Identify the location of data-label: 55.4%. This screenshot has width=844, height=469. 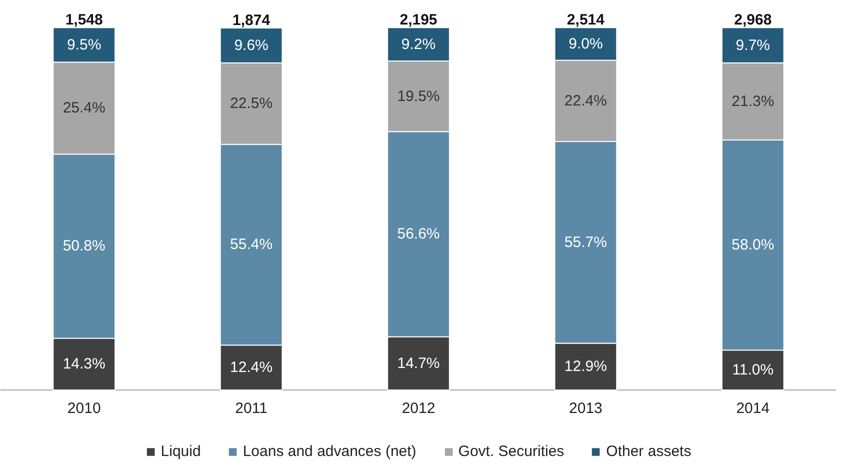
(251, 245).